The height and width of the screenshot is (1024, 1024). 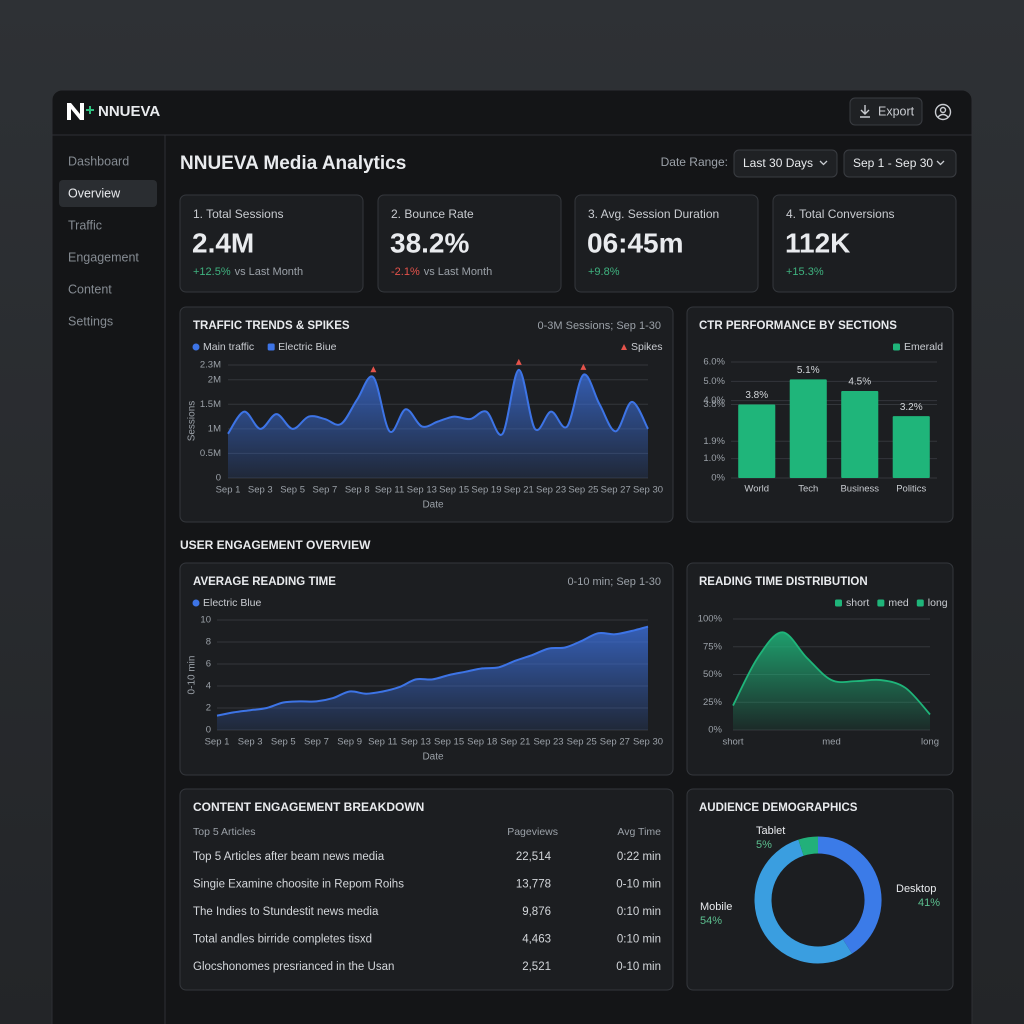 What do you see at coordinates (260, 490) in the screenshot?
I see `x-tick-label: Sep 3` at bounding box center [260, 490].